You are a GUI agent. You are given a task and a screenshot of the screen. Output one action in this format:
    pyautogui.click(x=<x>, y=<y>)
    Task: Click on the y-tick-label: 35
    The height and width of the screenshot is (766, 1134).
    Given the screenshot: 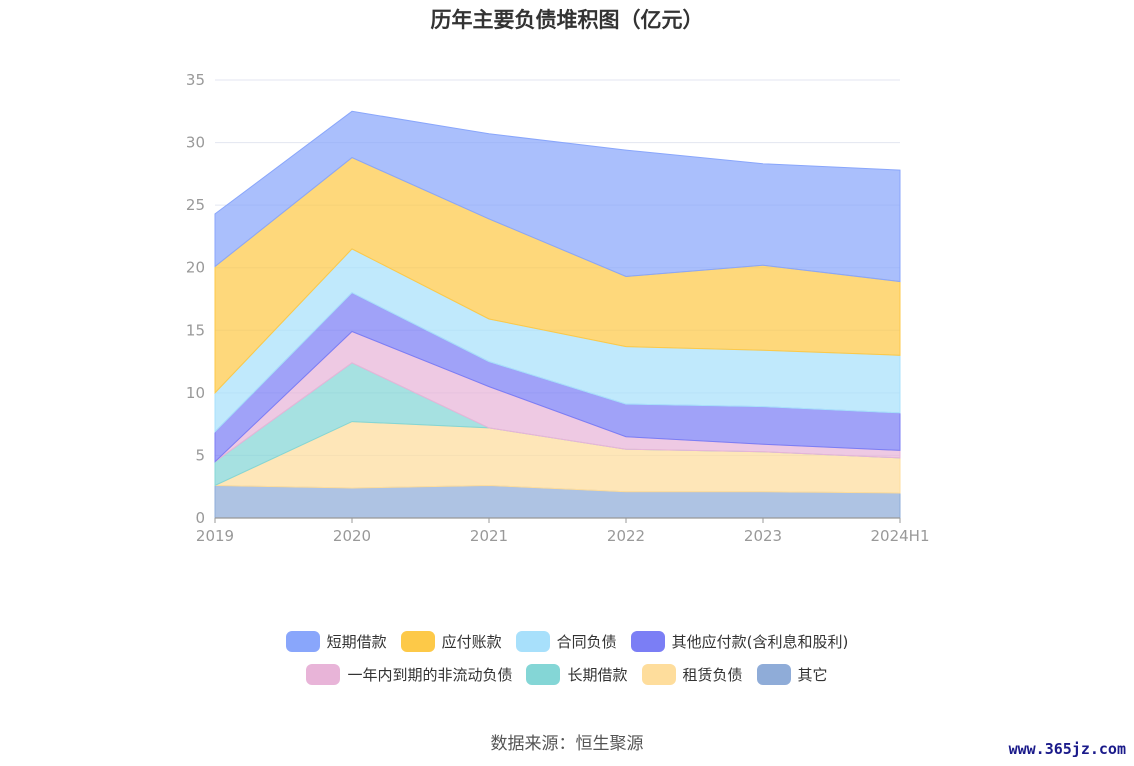 What is the action you would take?
    pyautogui.click(x=195, y=80)
    